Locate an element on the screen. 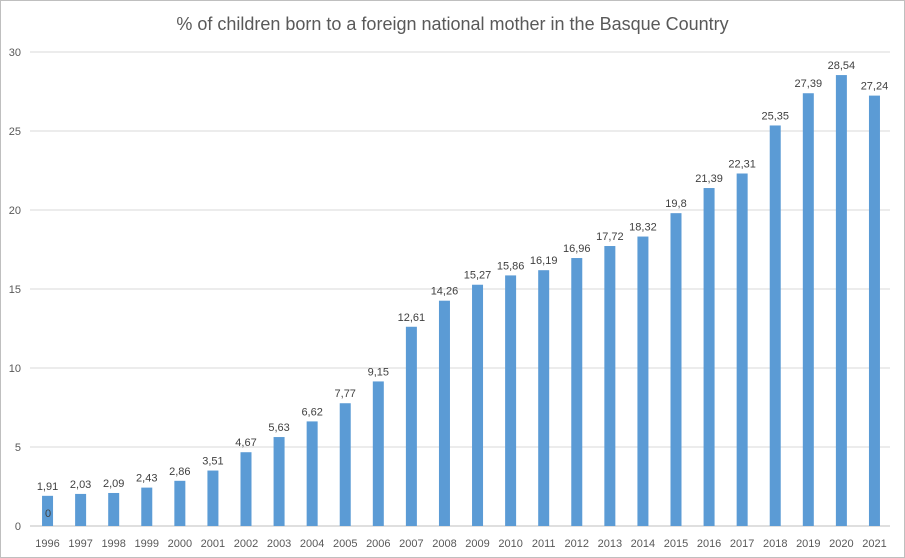 Image resolution: width=905 pixels, height=558 pixels. x-tick-label: 1998 is located at coordinates (113, 544).